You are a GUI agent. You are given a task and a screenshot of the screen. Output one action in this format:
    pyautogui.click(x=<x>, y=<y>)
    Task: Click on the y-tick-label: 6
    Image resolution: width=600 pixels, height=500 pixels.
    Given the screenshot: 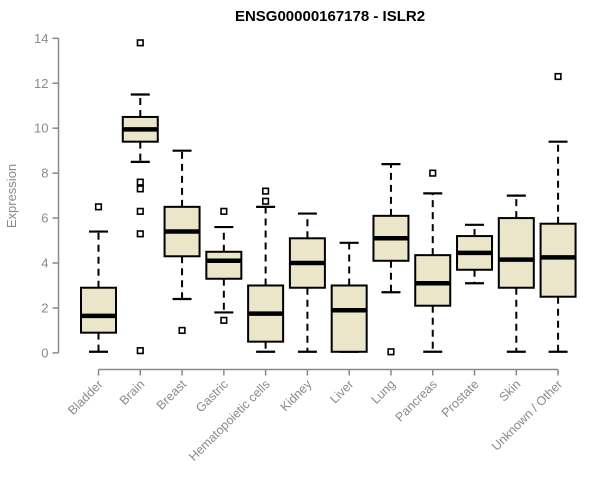 What is the action you would take?
    pyautogui.click(x=44, y=218)
    